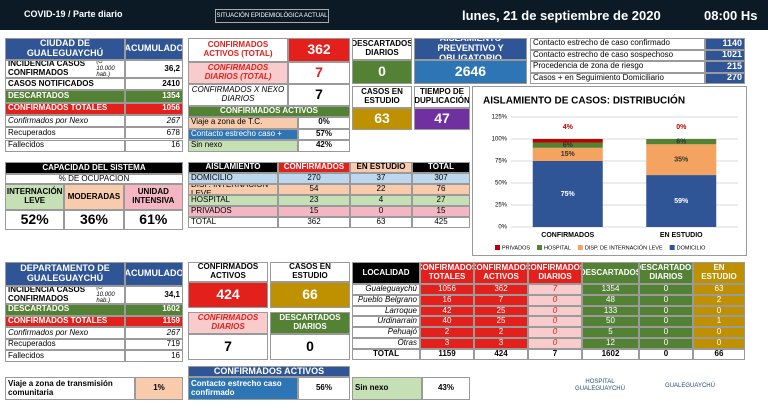 The height and width of the screenshot is (409, 768). Describe the element at coordinates (269, 371) in the screenshot. I see `section-title: CONFIRMADOS ACTIVOS` at that location.